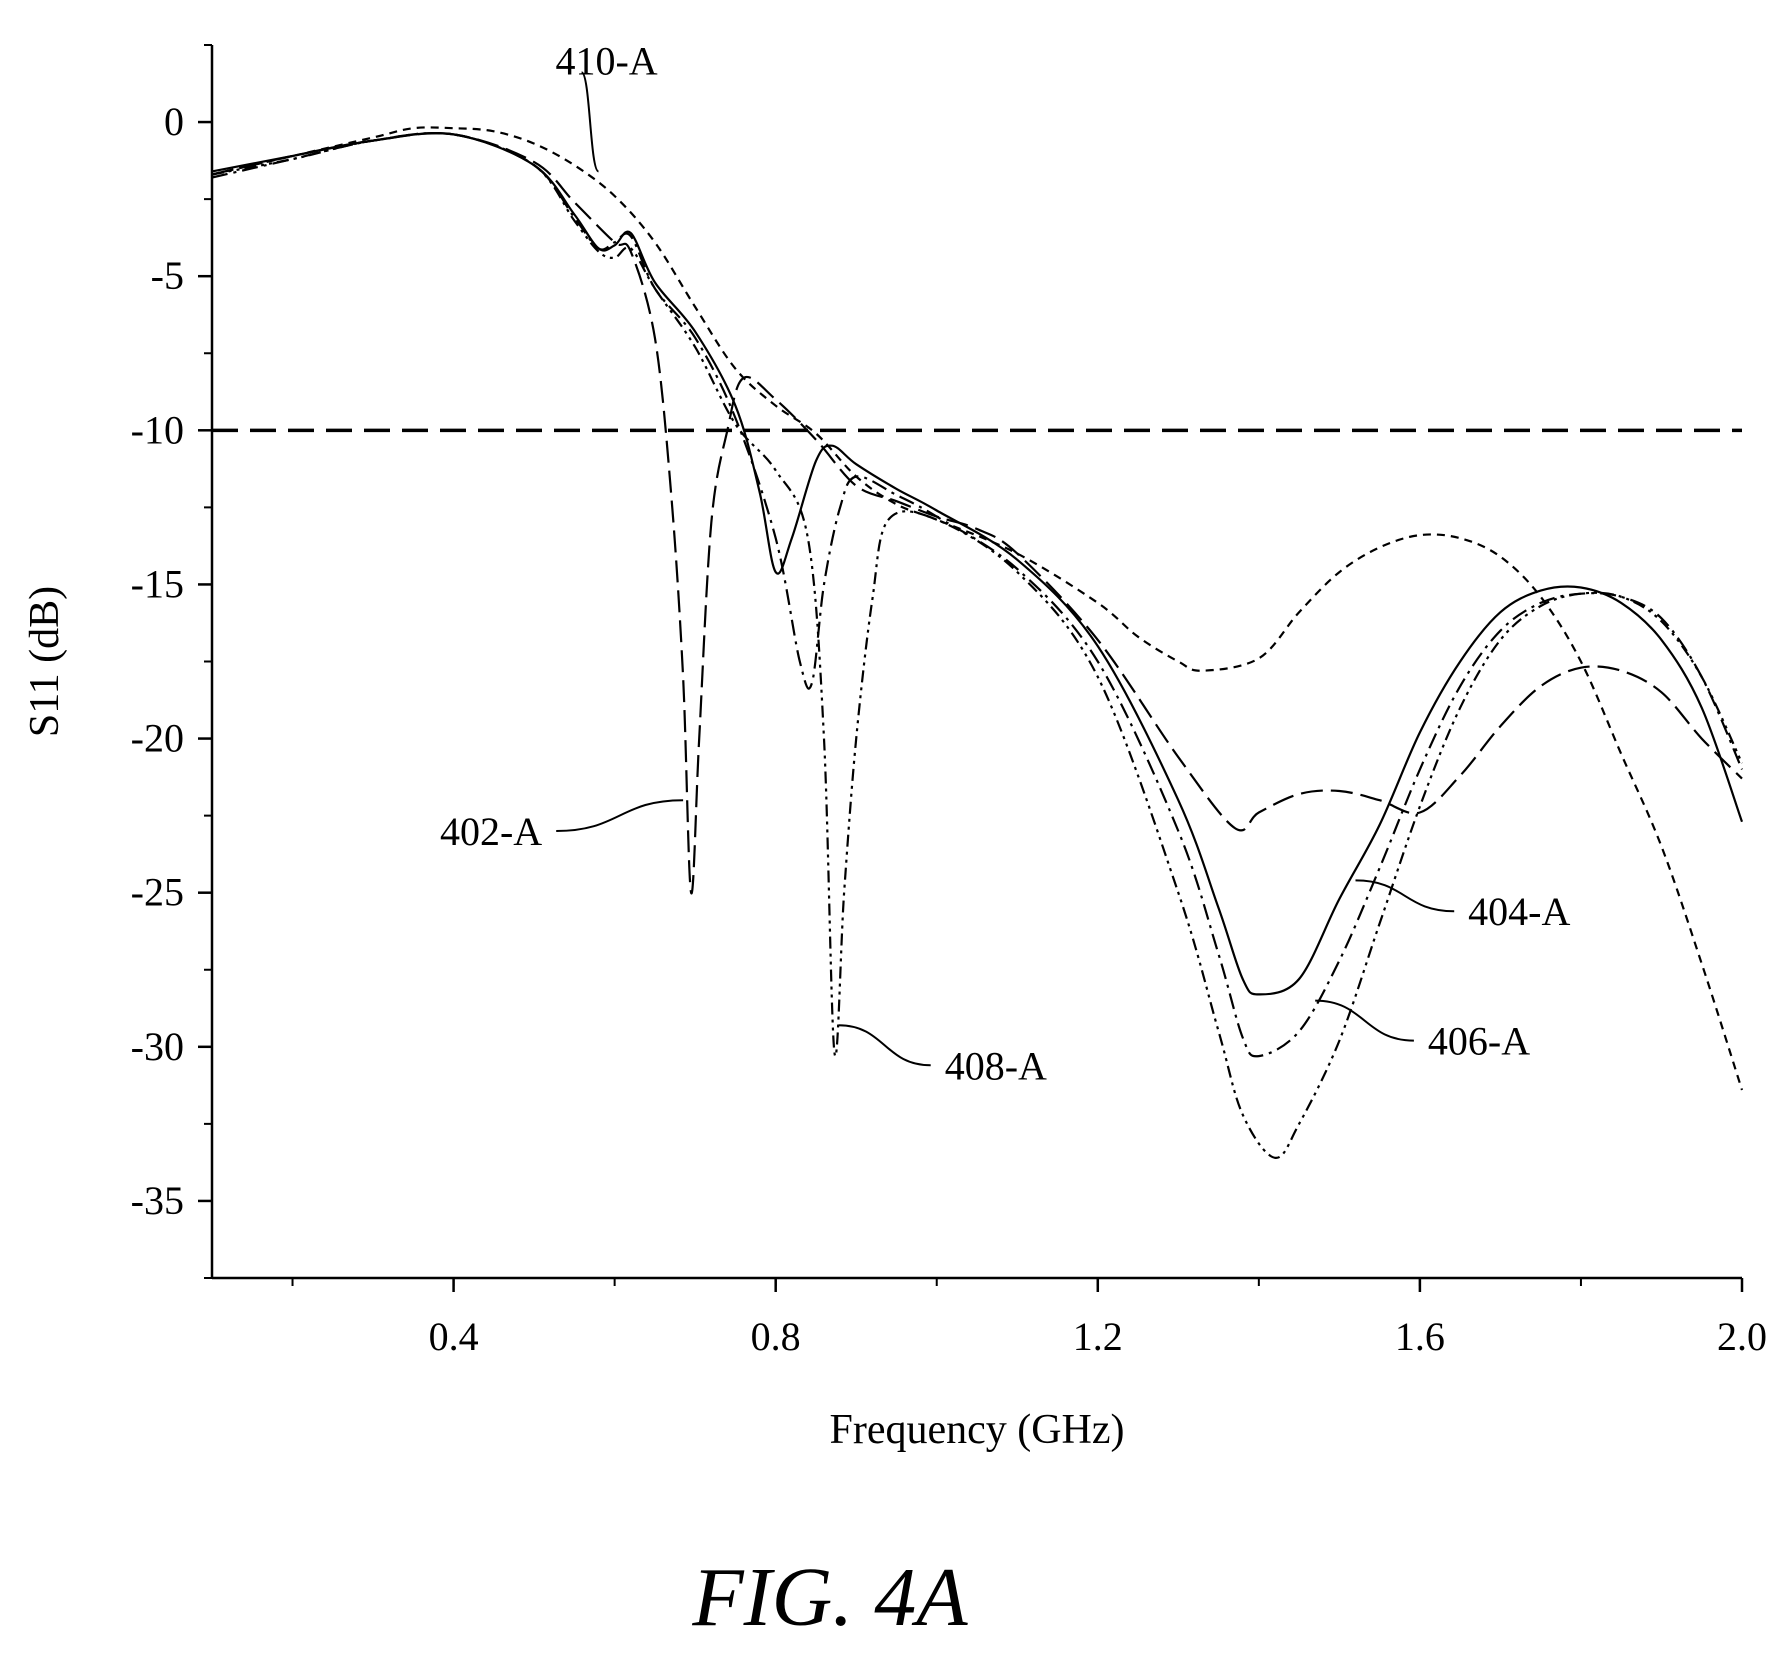 The height and width of the screenshot is (1672, 1792). Describe the element at coordinates (884, 1045) in the screenshot. I see `callout-leader-408-a` at that location.